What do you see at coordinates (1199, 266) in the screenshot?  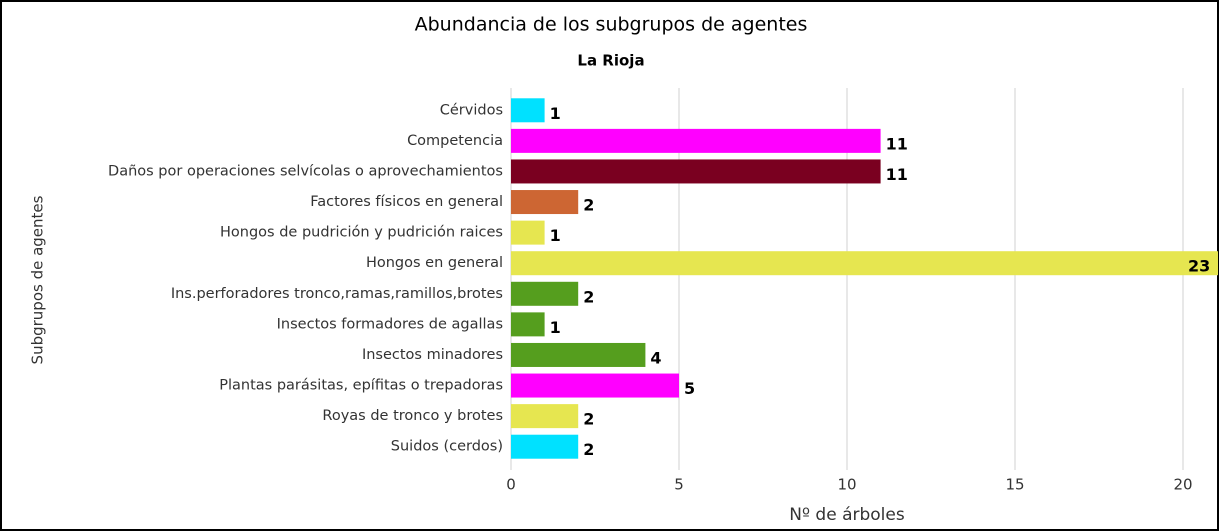 I see `bar-value-label: 23` at bounding box center [1199, 266].